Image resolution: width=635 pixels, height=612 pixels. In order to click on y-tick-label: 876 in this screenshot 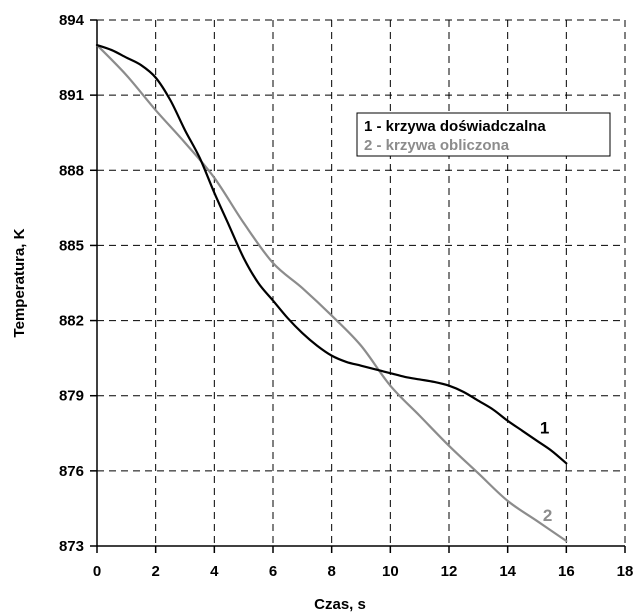, I will do `click(71, 471)`.